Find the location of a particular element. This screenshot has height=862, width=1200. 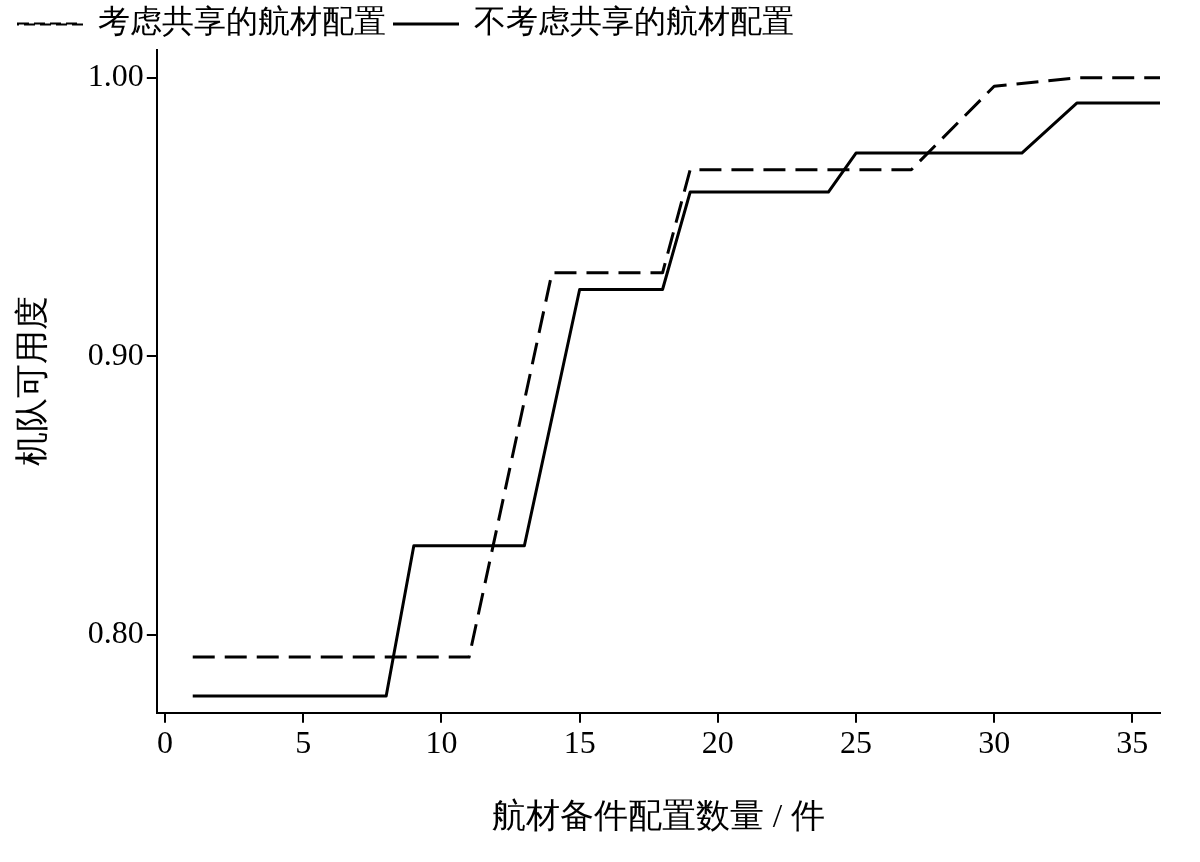

x-tick-label: 10 is located at coordinates (441, 742).